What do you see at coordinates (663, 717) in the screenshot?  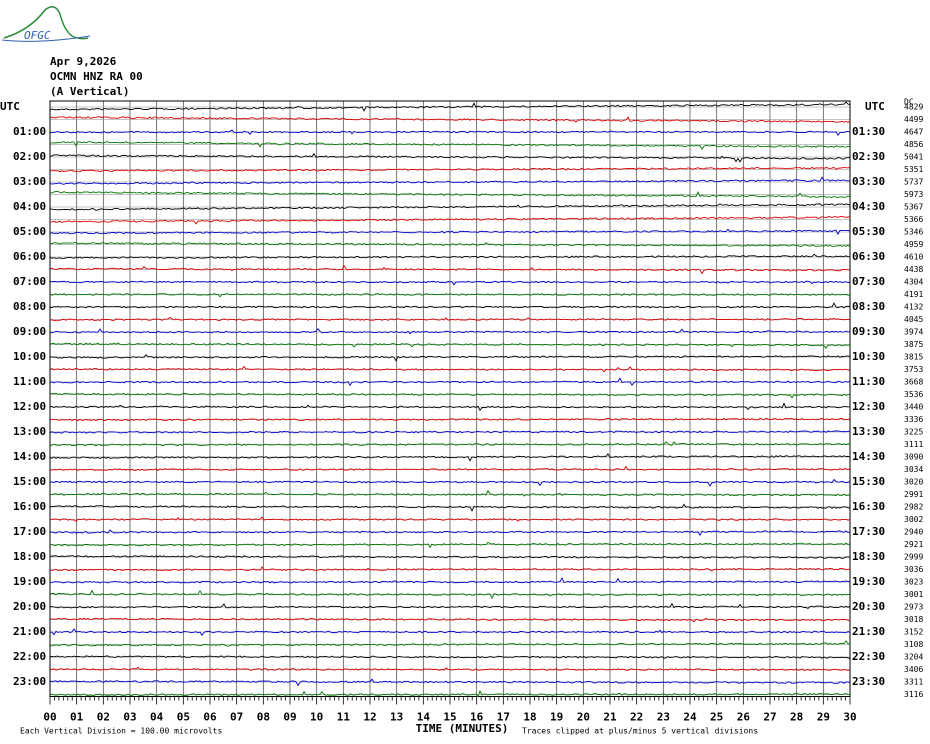 I see `x-label: 23` at bounding box center [663, 717].